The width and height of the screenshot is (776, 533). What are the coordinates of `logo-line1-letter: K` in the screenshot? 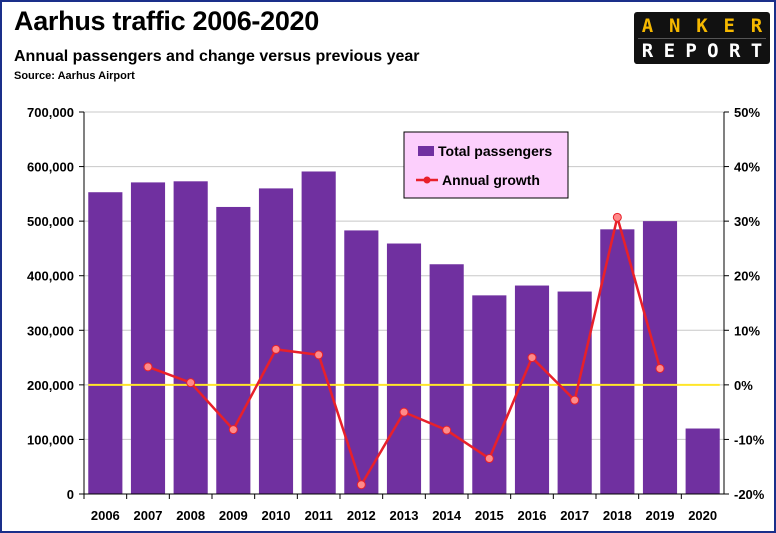 It's located at (702, 26).